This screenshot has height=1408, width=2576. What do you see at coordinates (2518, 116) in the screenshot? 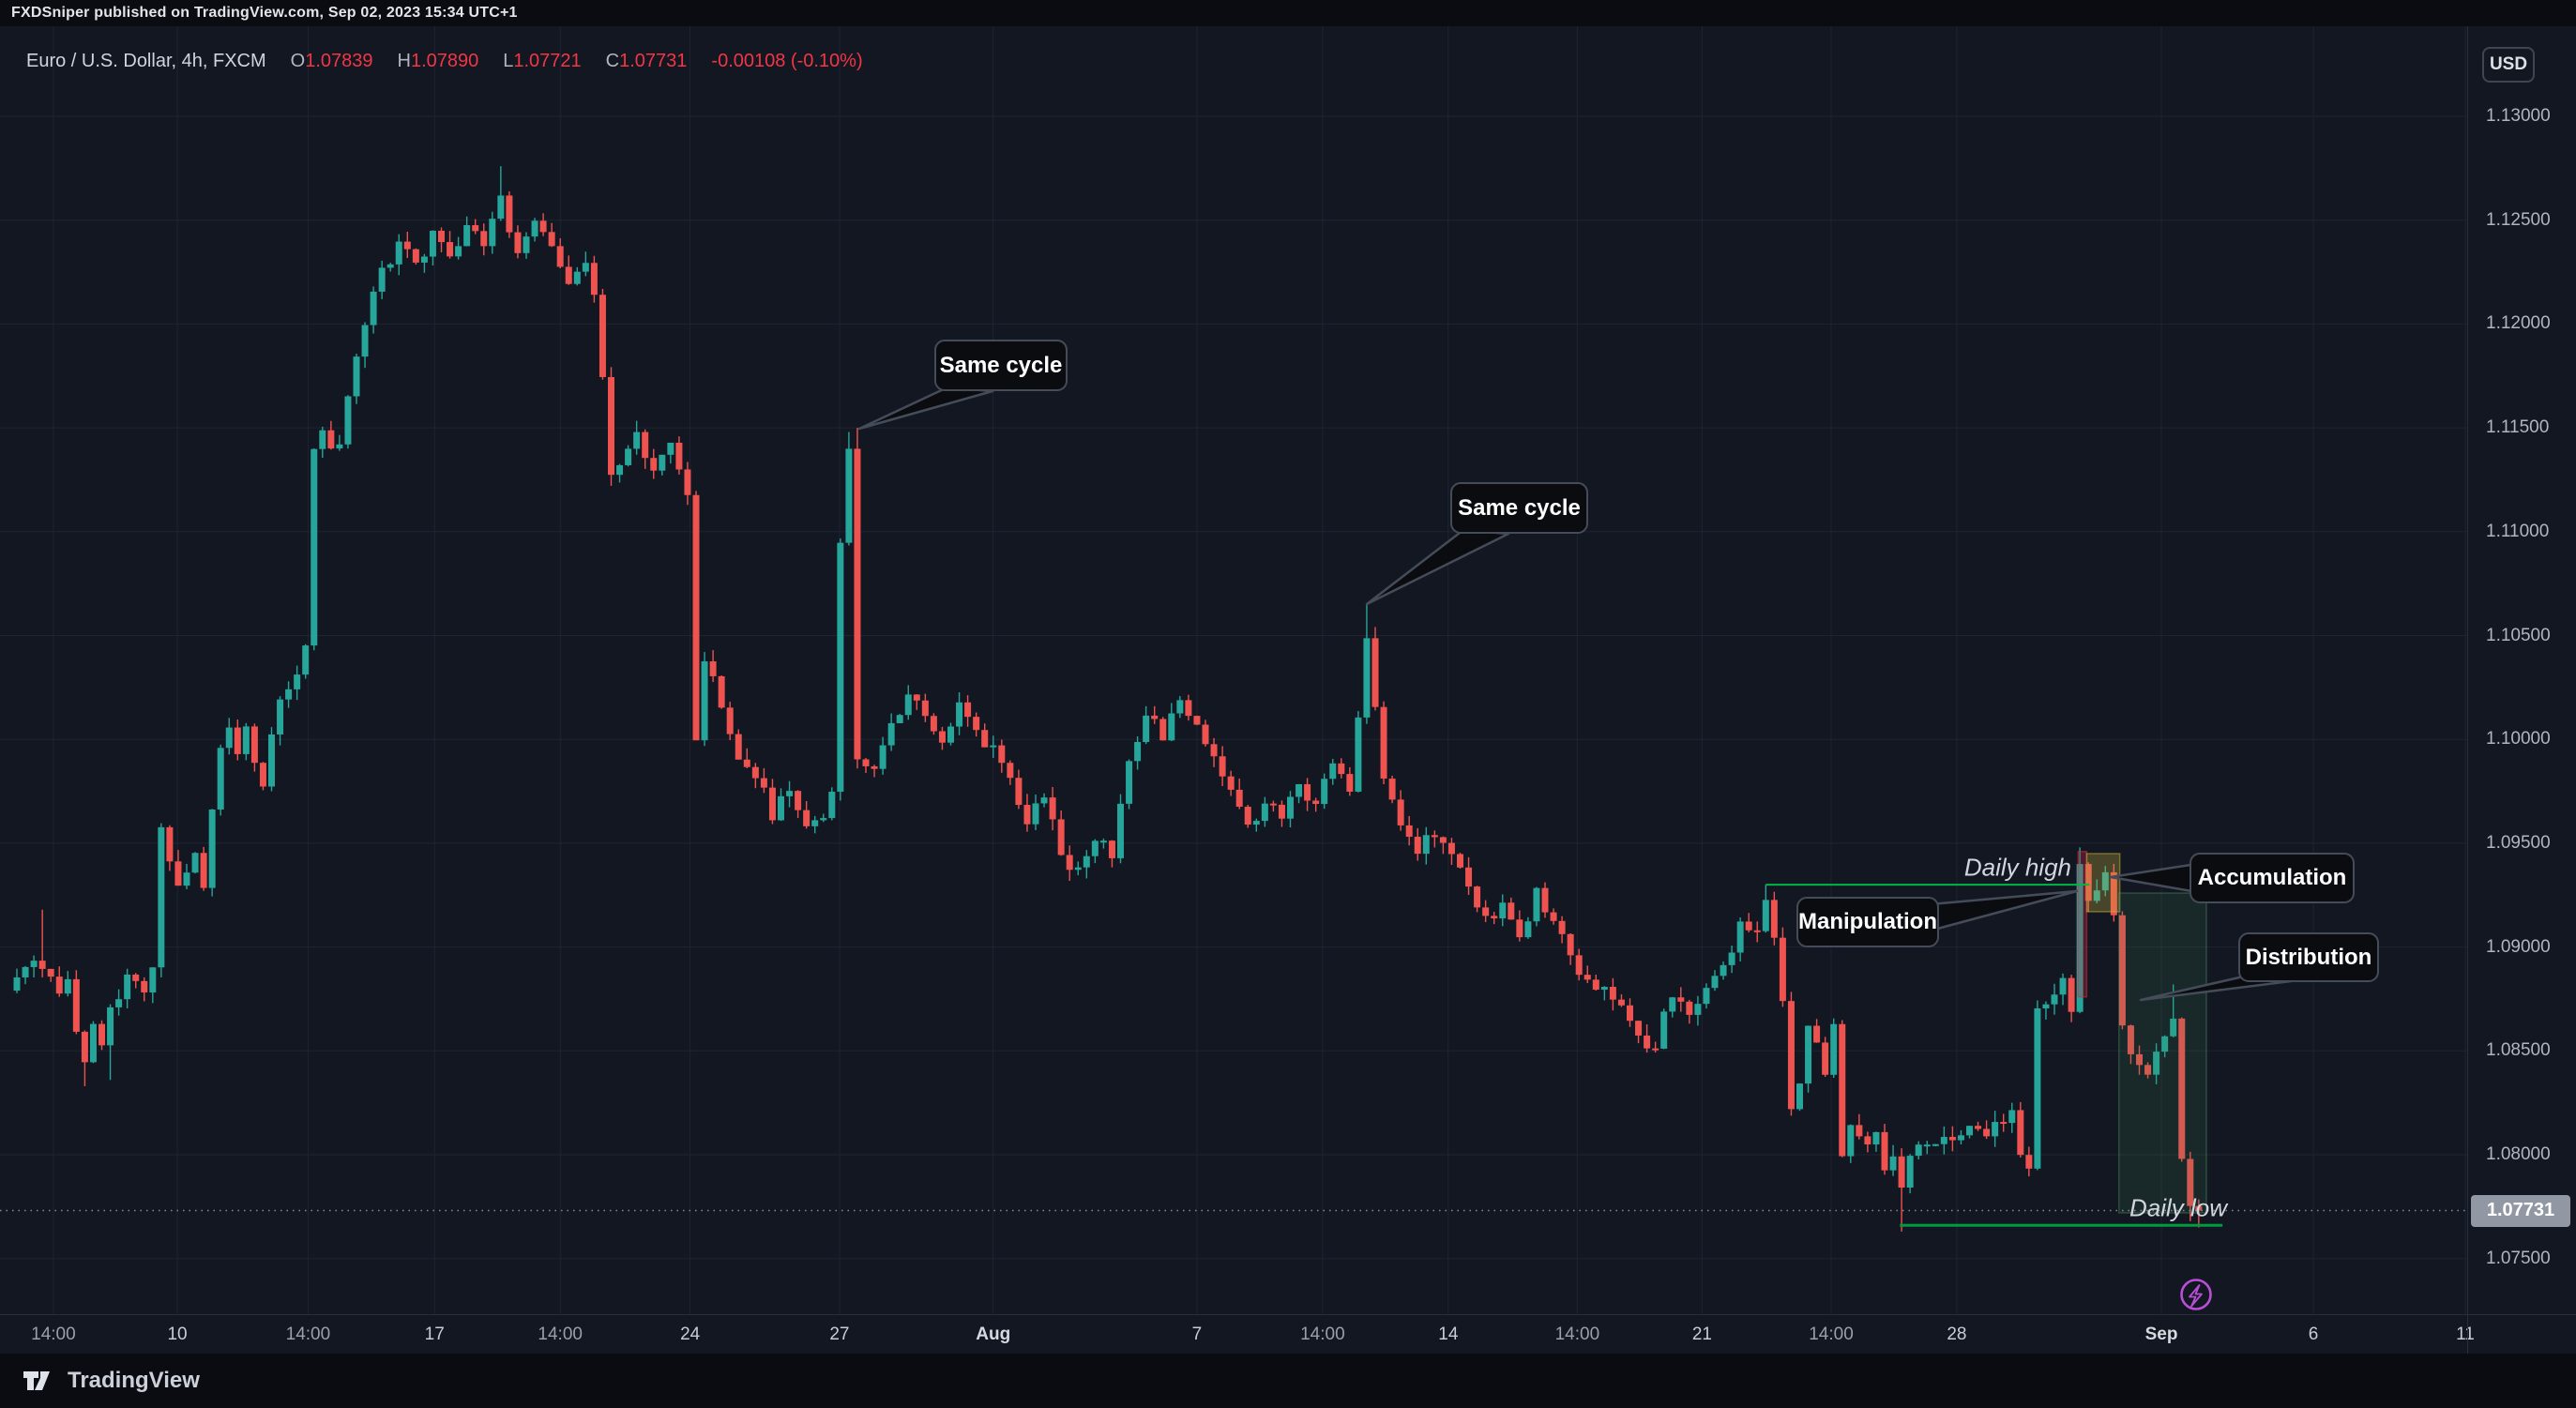
I see `price-tick: 1.13000` at bounding box center [2518, 116].